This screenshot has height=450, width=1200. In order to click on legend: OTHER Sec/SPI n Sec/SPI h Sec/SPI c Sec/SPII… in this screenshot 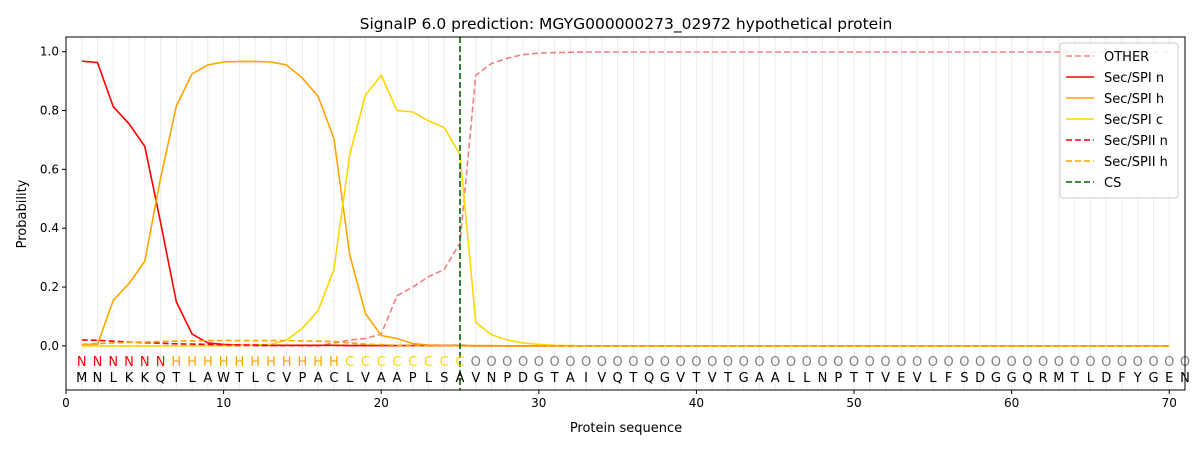, I will do `click(1119, 120)`.